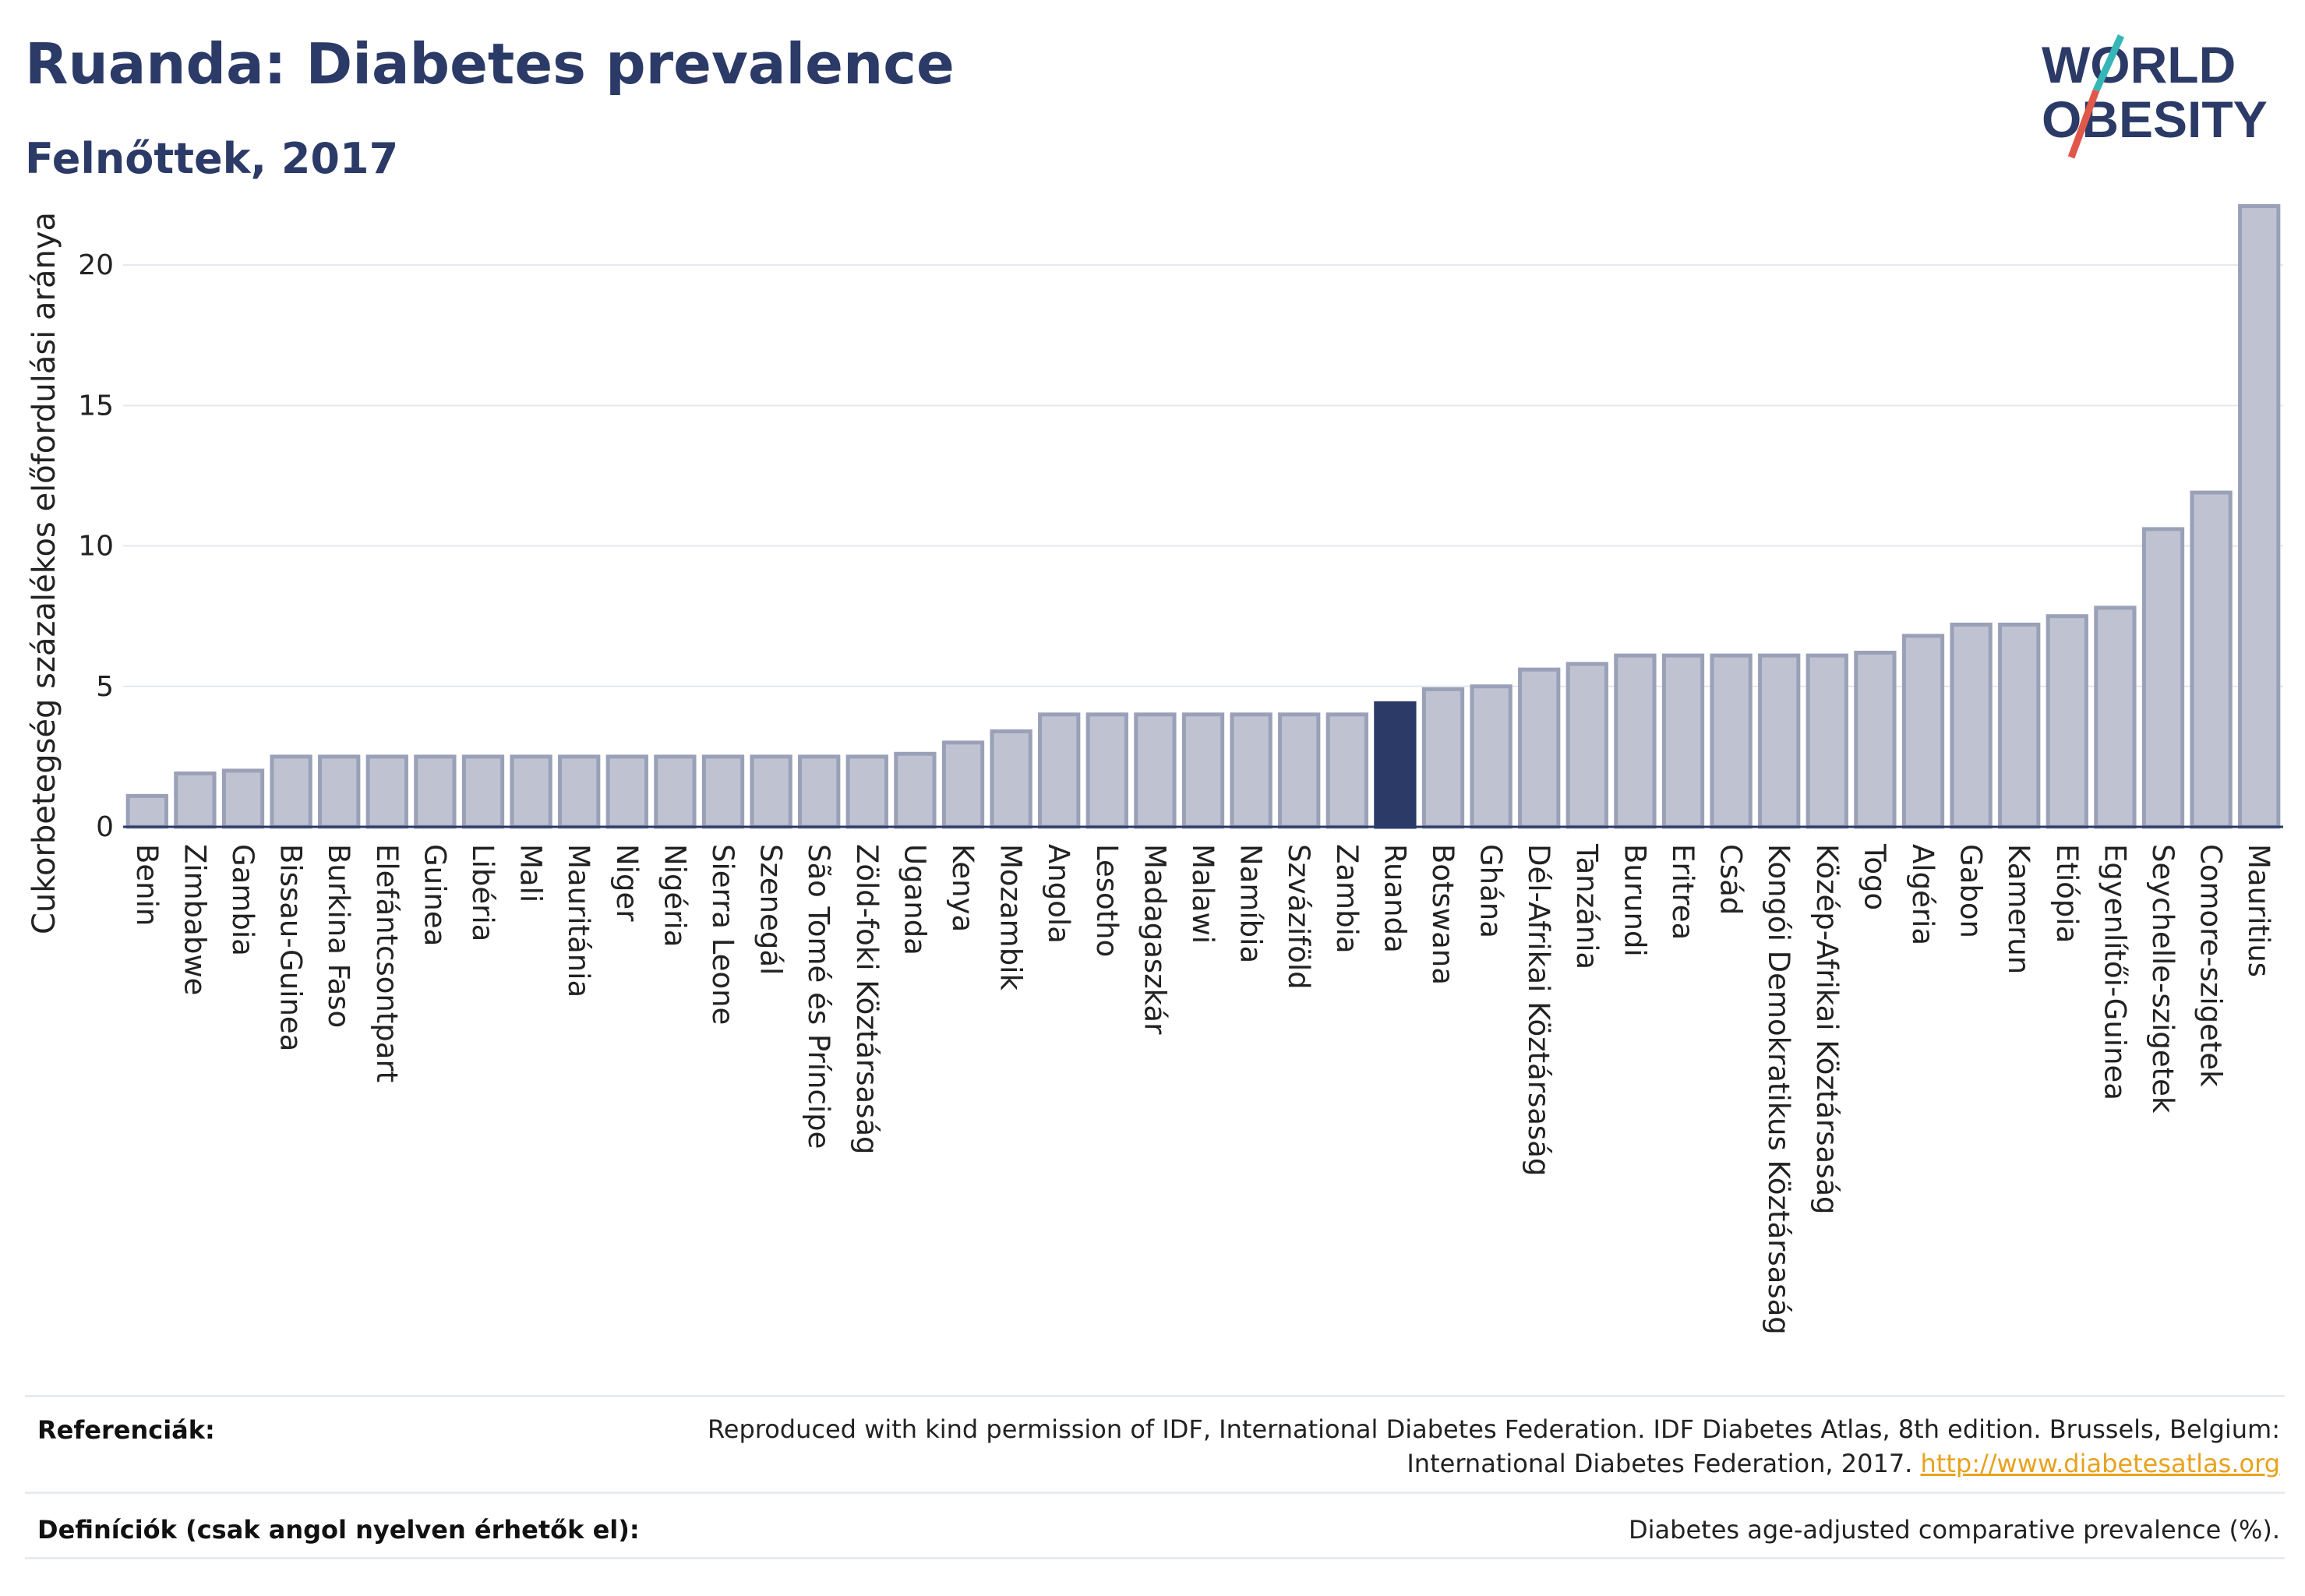  I want to click on logo-slash-red, so click(2083, 124).